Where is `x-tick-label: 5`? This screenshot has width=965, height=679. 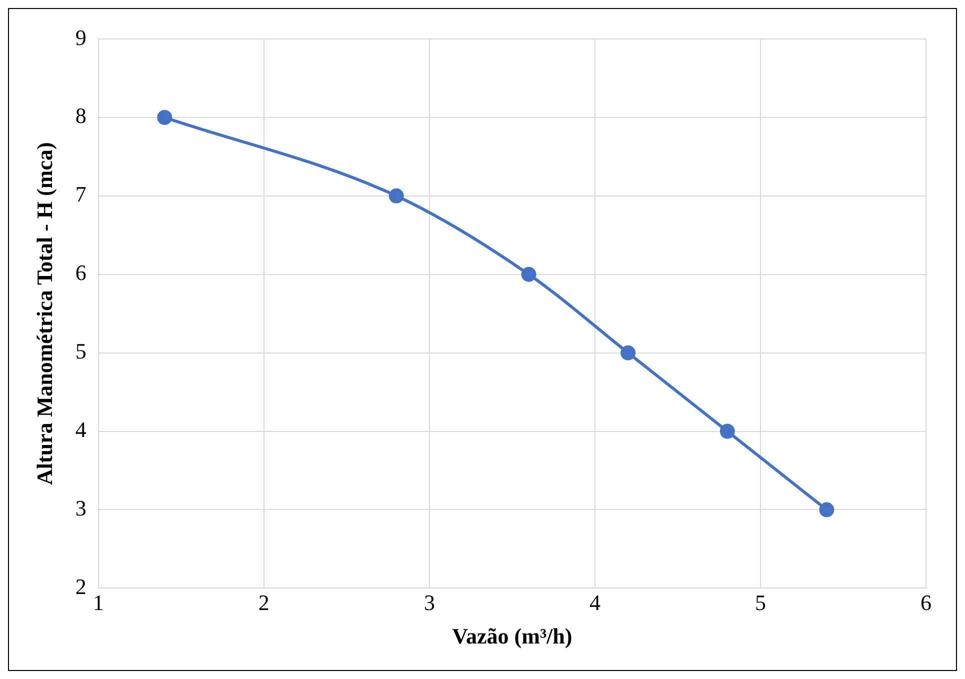 x-tick-label: 5 is located at coordinates (760, 603).